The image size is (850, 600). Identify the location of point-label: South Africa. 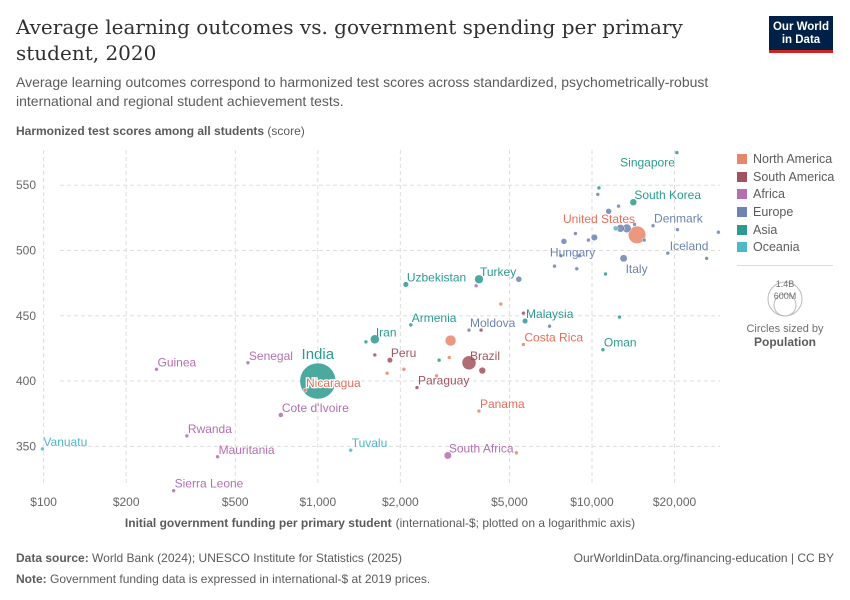
(481, 448).